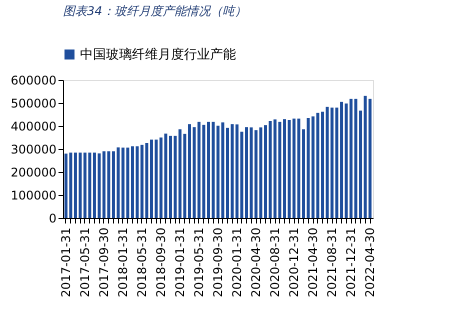 This screenshot has width=450, height=331. What do you see at coordinates (52, 219) in the screenshot?
I see `y-tick-label: 0` at bounding box center [52, 219].